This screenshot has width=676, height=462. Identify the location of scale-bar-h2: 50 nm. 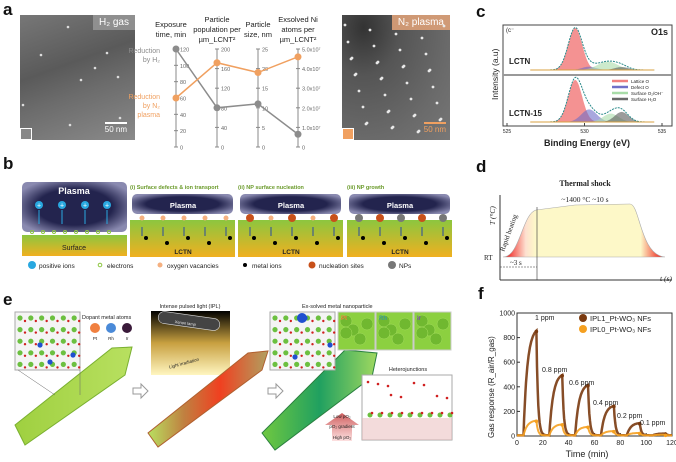
(115, 128).